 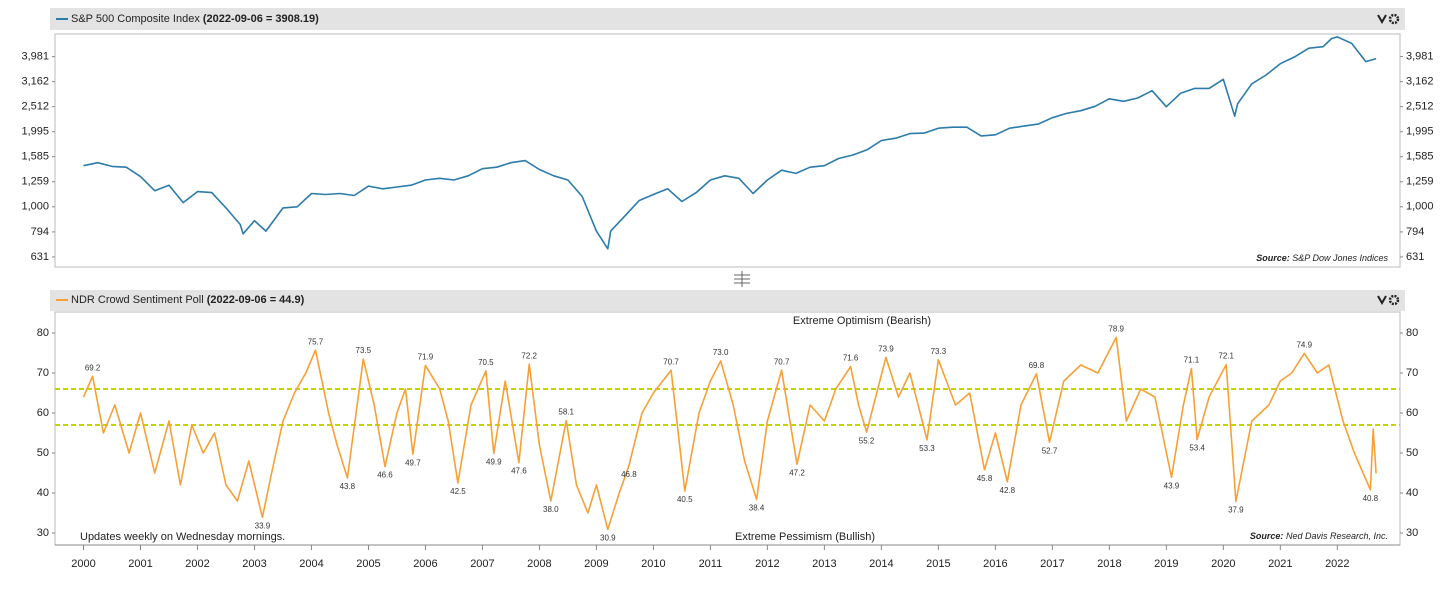 I want to click on data-label: 70.5, so click(x=486, y=362).